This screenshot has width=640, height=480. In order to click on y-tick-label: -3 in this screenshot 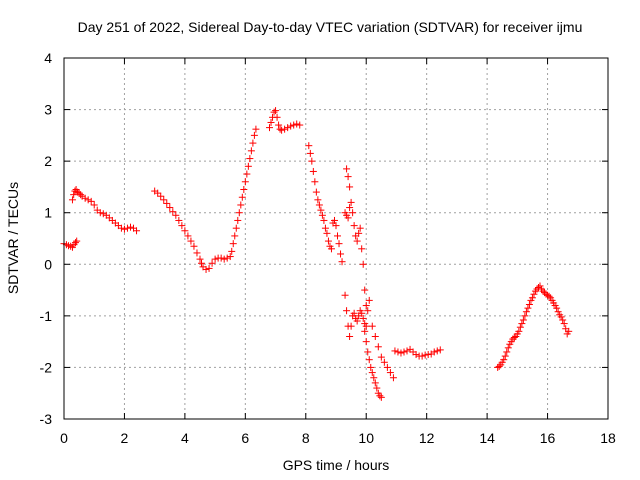, I will do `click(46, 419)`.